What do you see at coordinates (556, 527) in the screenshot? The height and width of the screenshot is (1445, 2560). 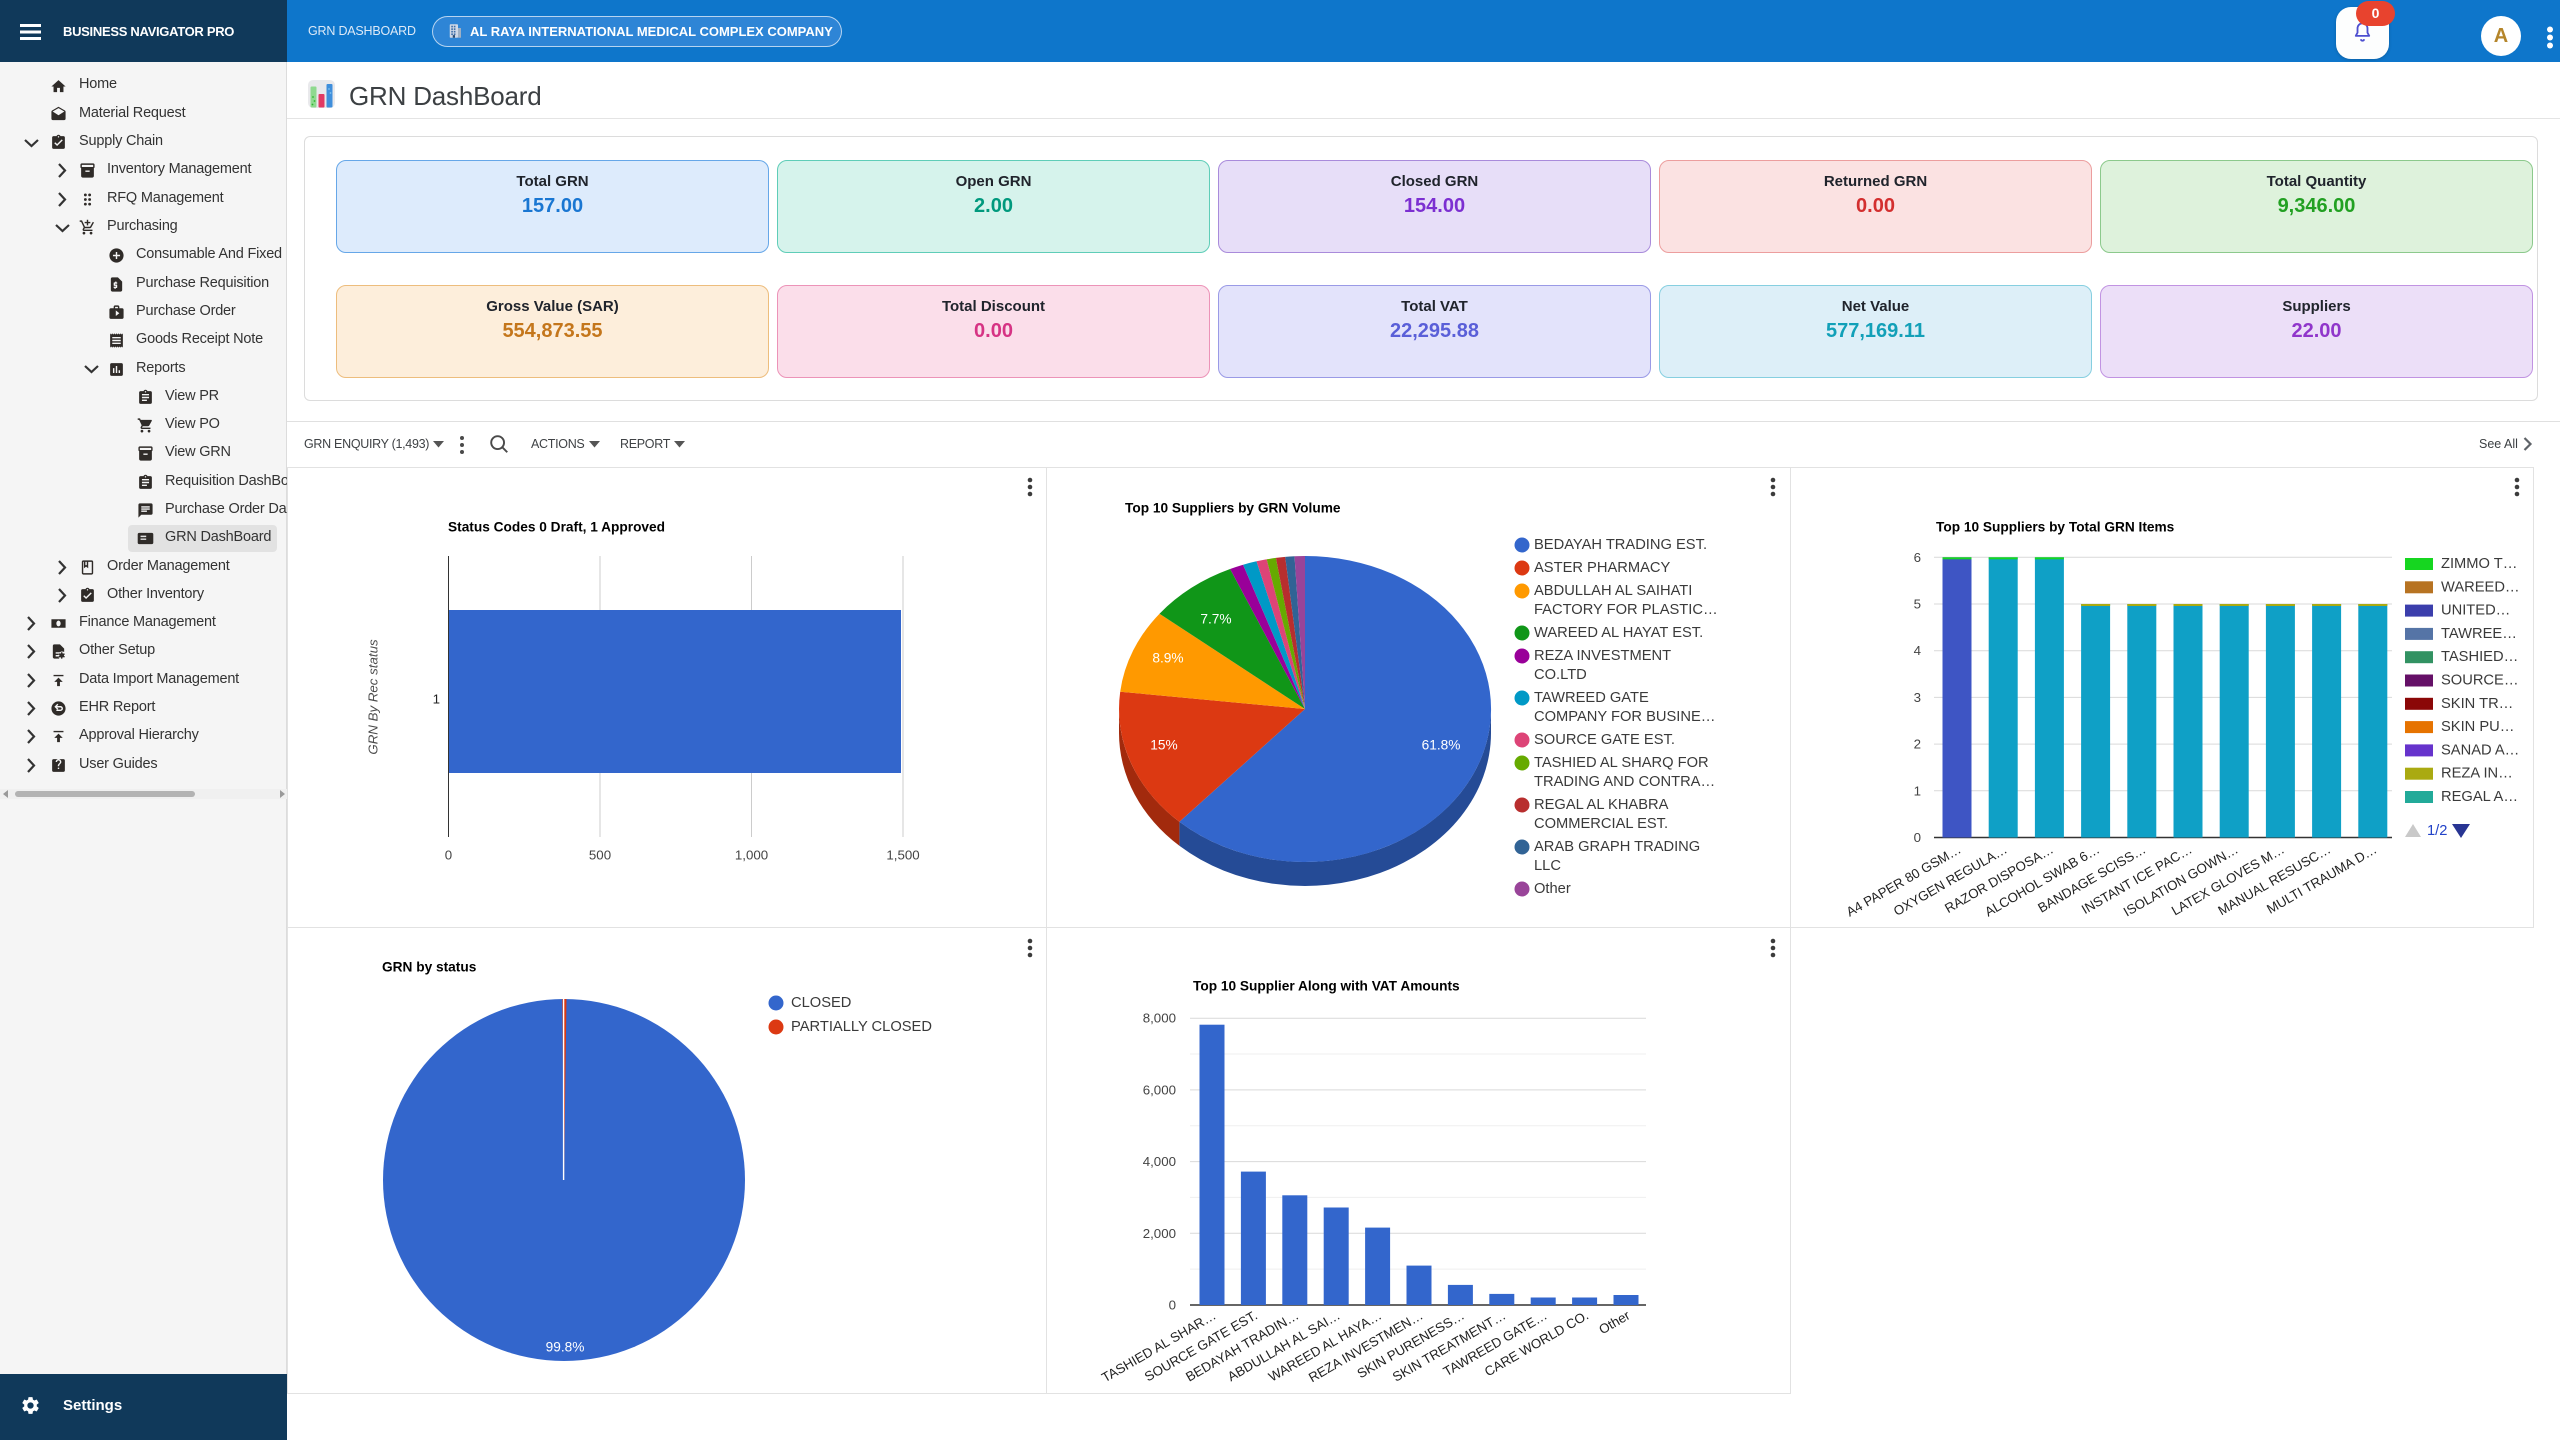 I see `svg-text:Status Codes 0 Draft, 1 Approv: Status Codes 0 Draft, 1 Approved` at bounding box center [556, 527].